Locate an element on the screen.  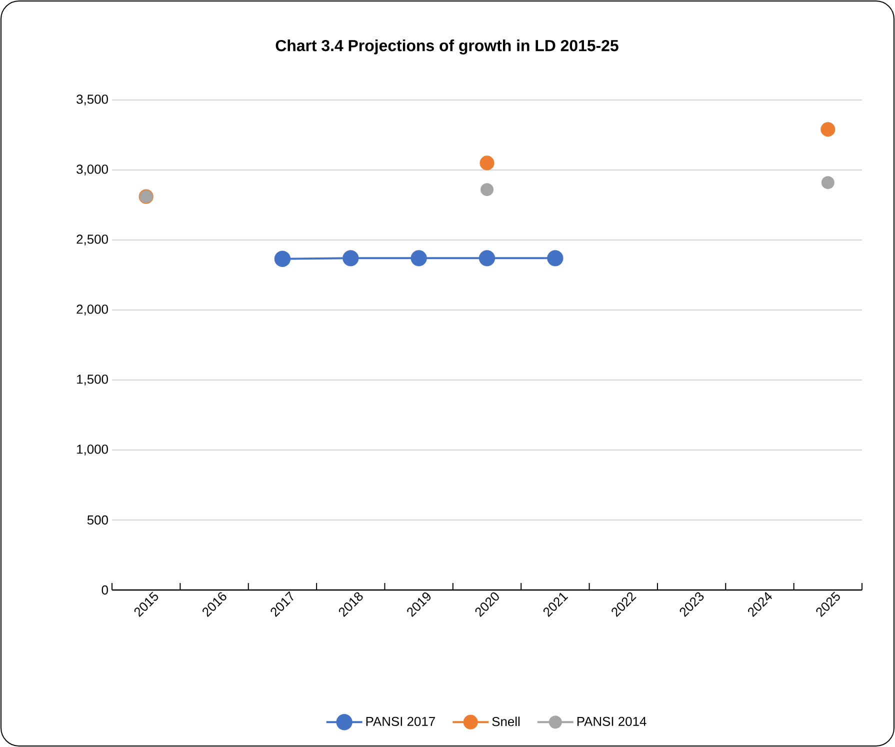
y-tick-label: 2,500 is located at coordinates (92, 240).